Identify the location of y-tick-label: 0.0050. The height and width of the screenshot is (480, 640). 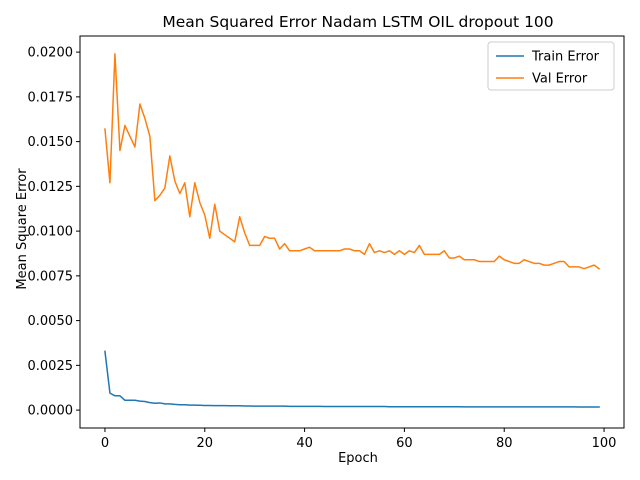
(51, 321).